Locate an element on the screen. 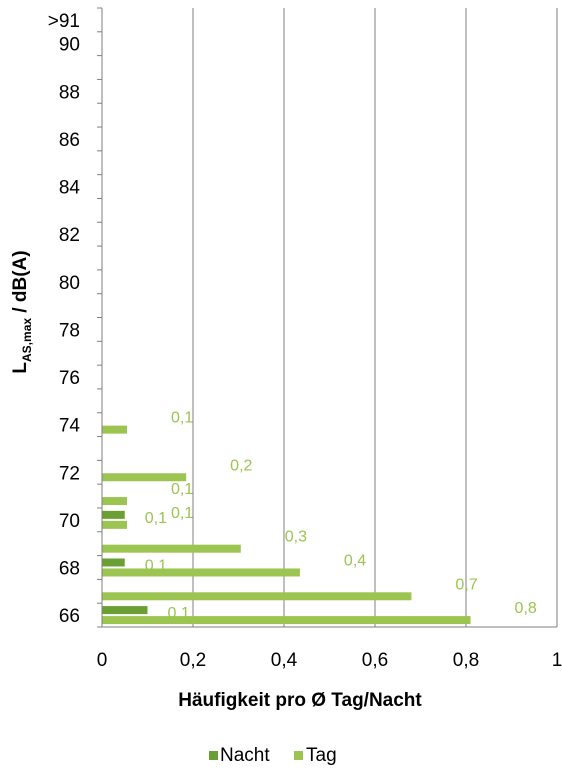 Image resolution: width=562 pixels, height=771 pixels. y-axis-title: LAS,max / dB(A) is located at coordinates (22, 311).